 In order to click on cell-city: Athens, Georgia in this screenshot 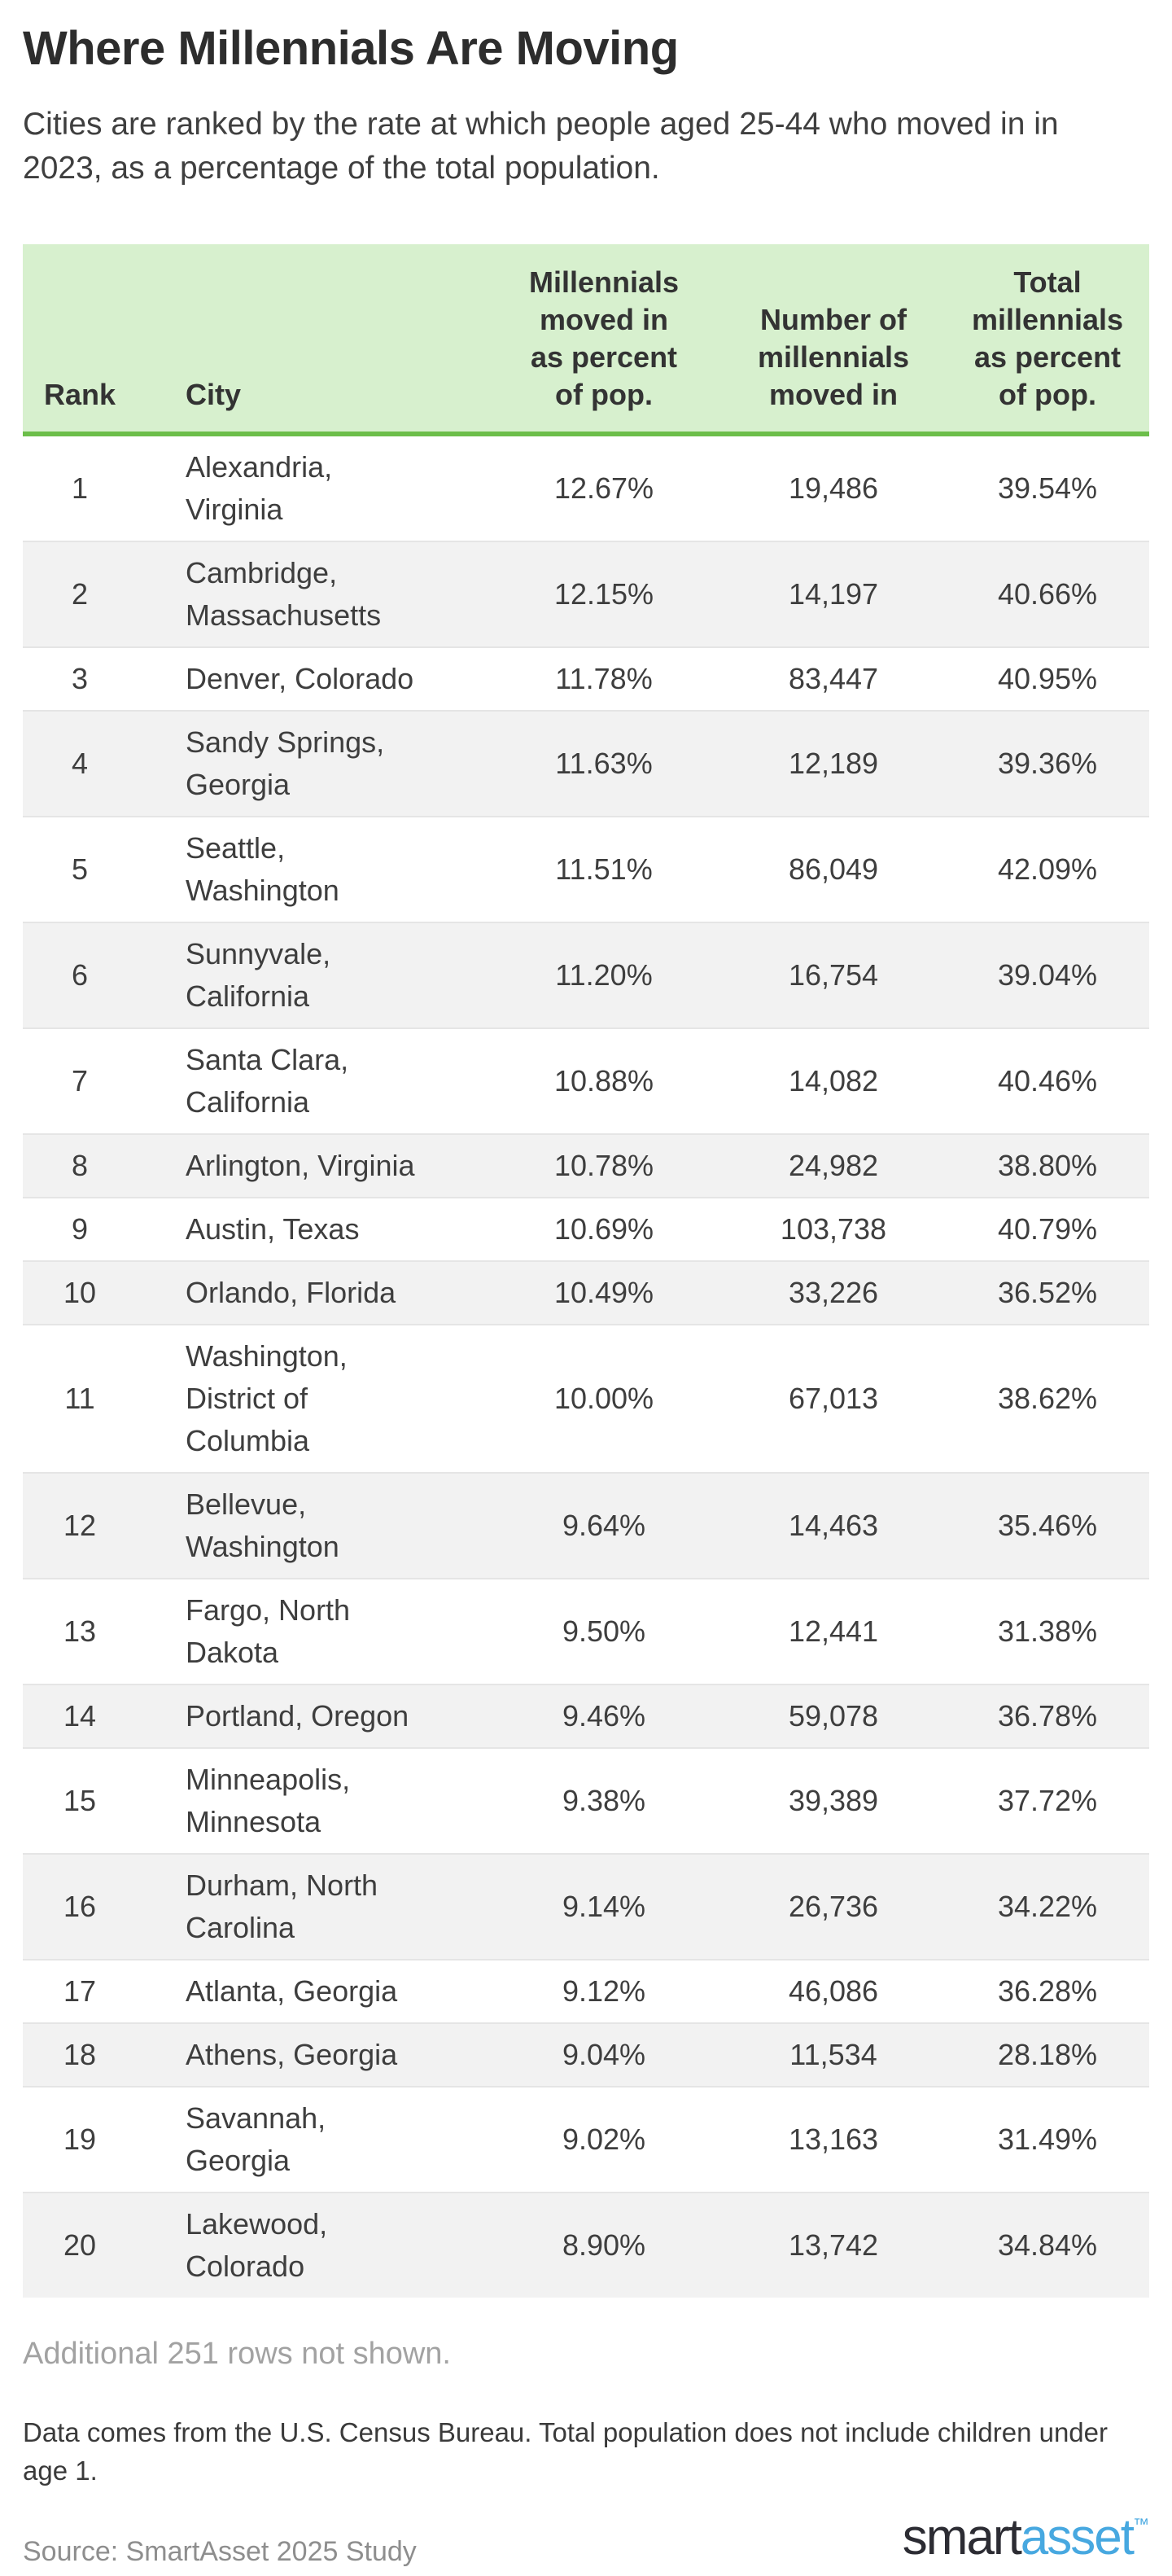, I will do `click(312, 2054)`.